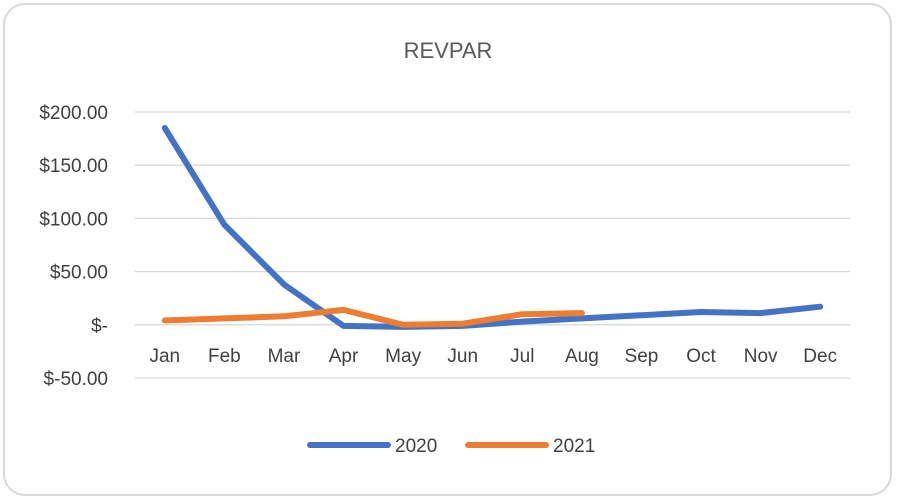  What do you see at coordinates (582, 356) in the screenshot?
I see `x-tick-label: Aug` at bounding box center [582, 356].